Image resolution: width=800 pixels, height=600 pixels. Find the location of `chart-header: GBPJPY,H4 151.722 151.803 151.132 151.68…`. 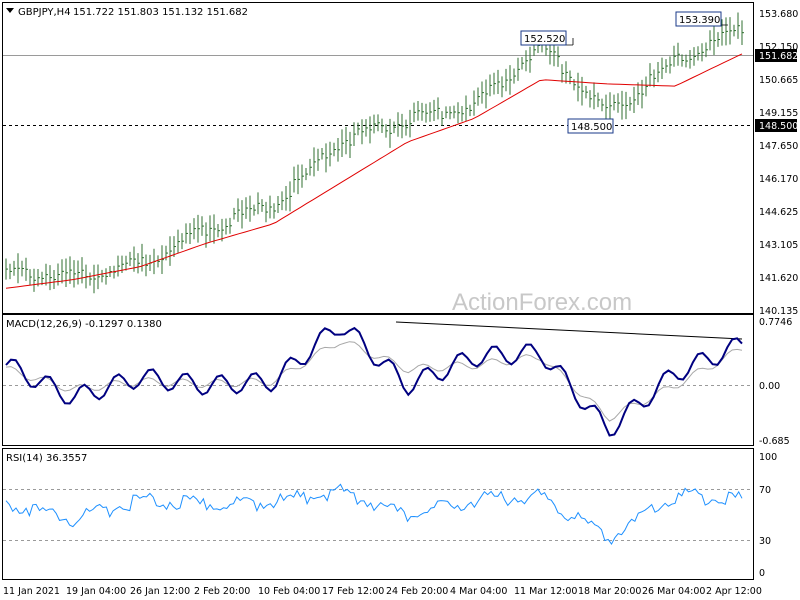

chart-header: GBPJPY,H4 151.722 151.803 151.132 151.68… is located at coordinates (127, 12).